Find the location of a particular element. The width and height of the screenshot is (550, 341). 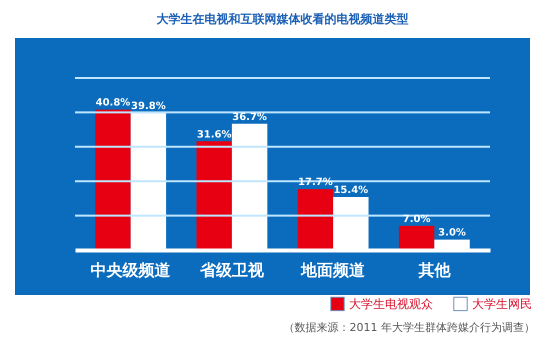

x-tick-label: 其他 is located at coordinates (434, 270).